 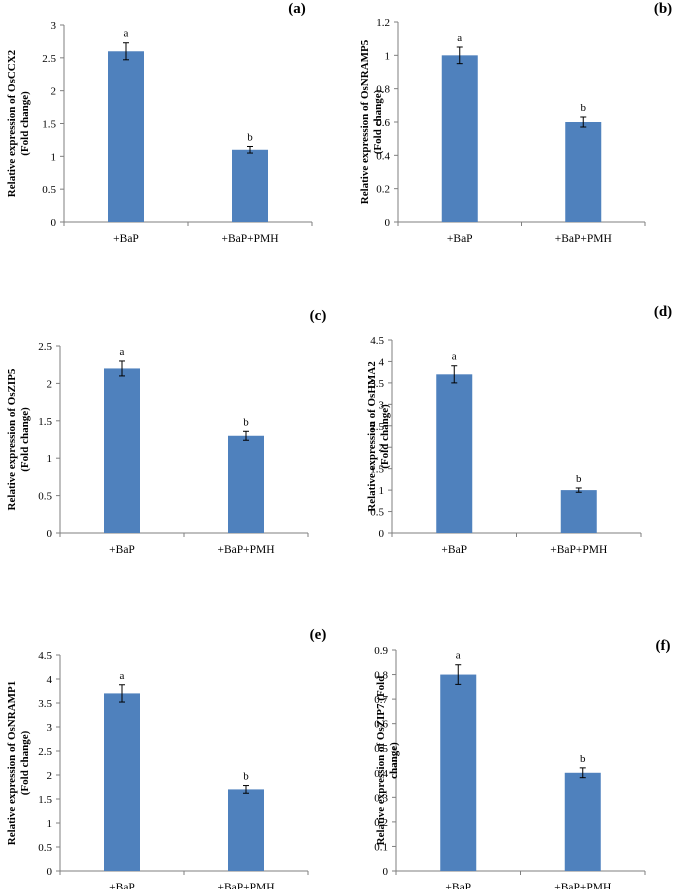 What do you see at coordinates (12, 123) in the screenshot?
I see `y-axis-label-line: Relative expression of OsCCX2` at bounding box center [12, 123].